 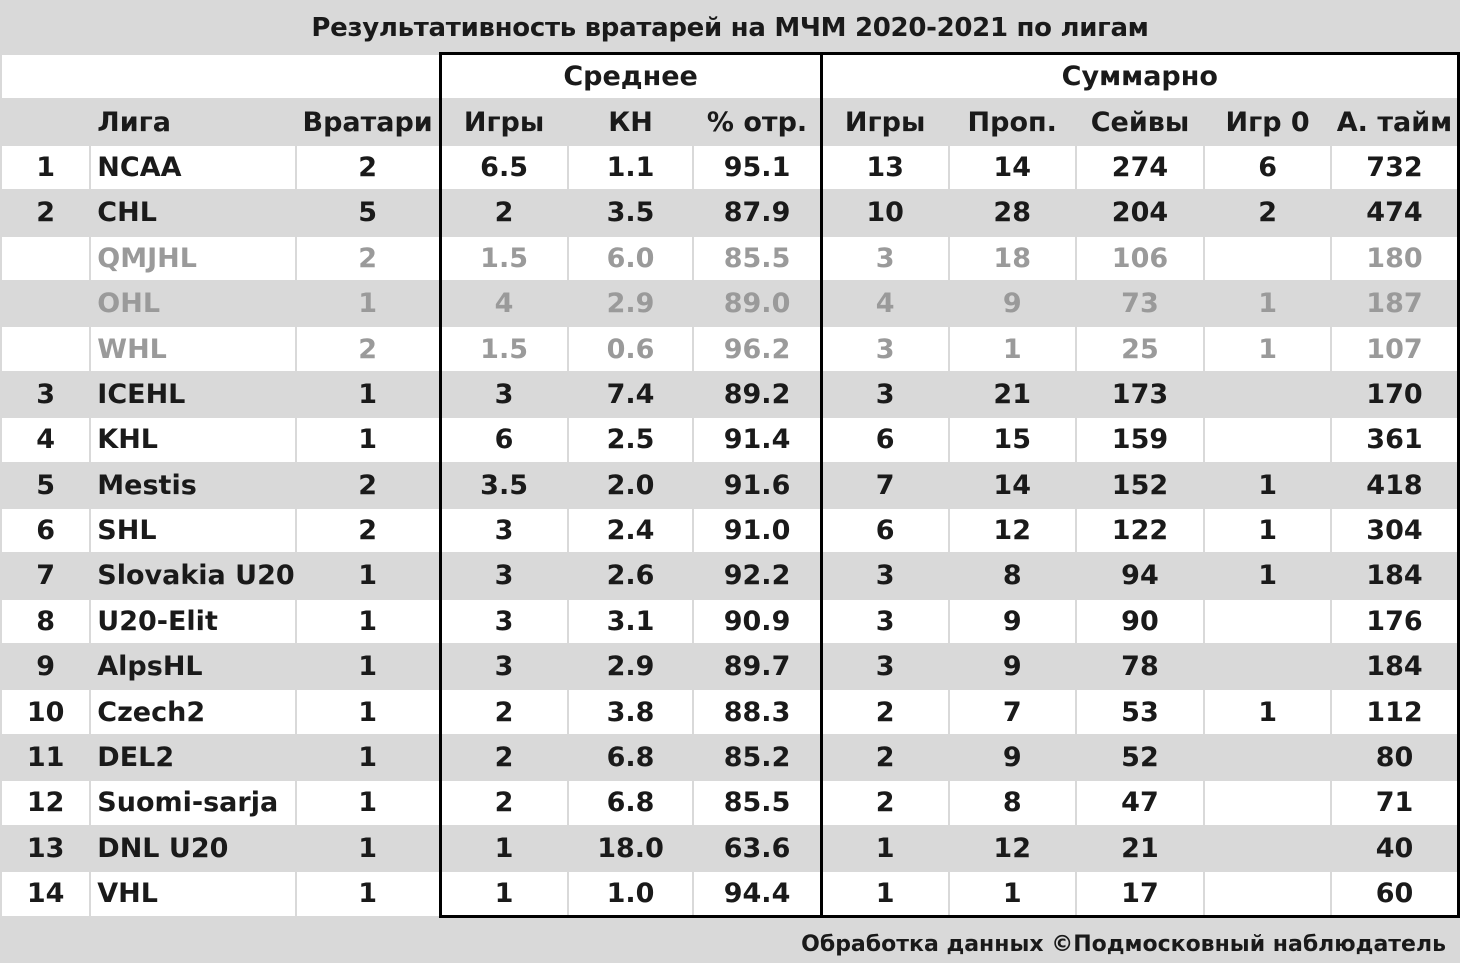 I want to click on cell-rank: 14, so click(x=46, y=894).